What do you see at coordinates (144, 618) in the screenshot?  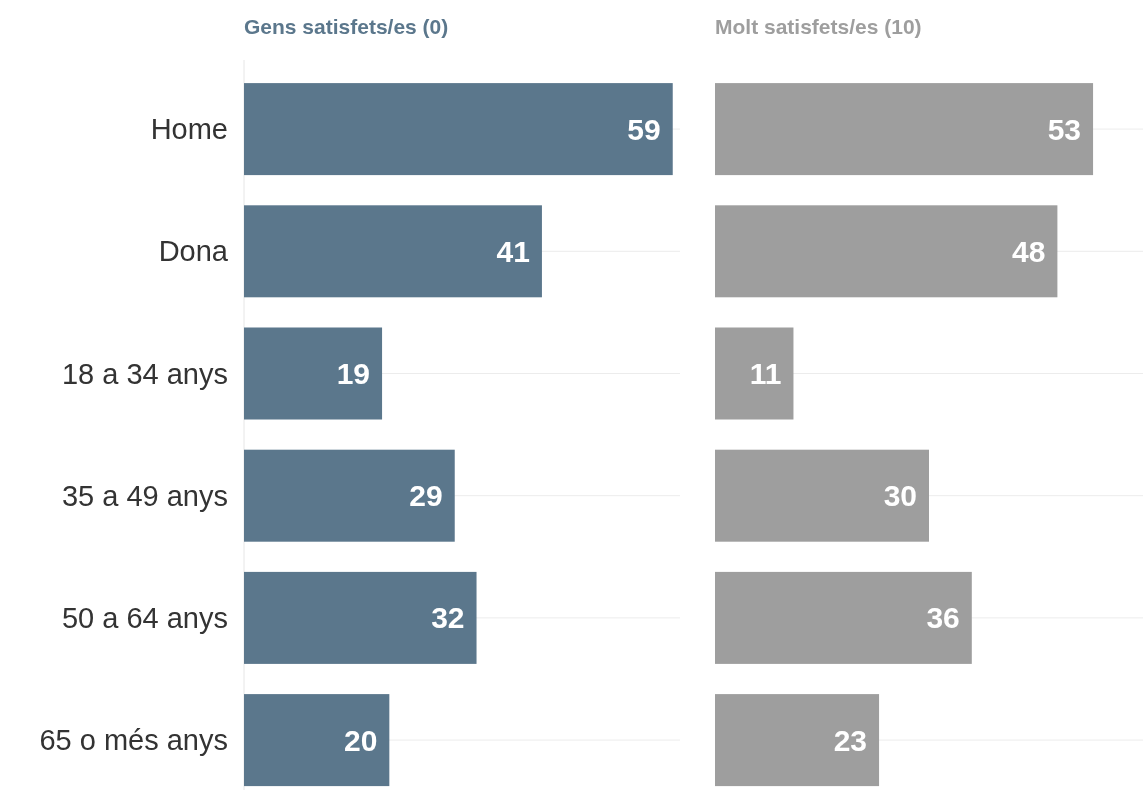 I see `y-tick-label: 50 a 64 anys` at bounding box center [144, 618].